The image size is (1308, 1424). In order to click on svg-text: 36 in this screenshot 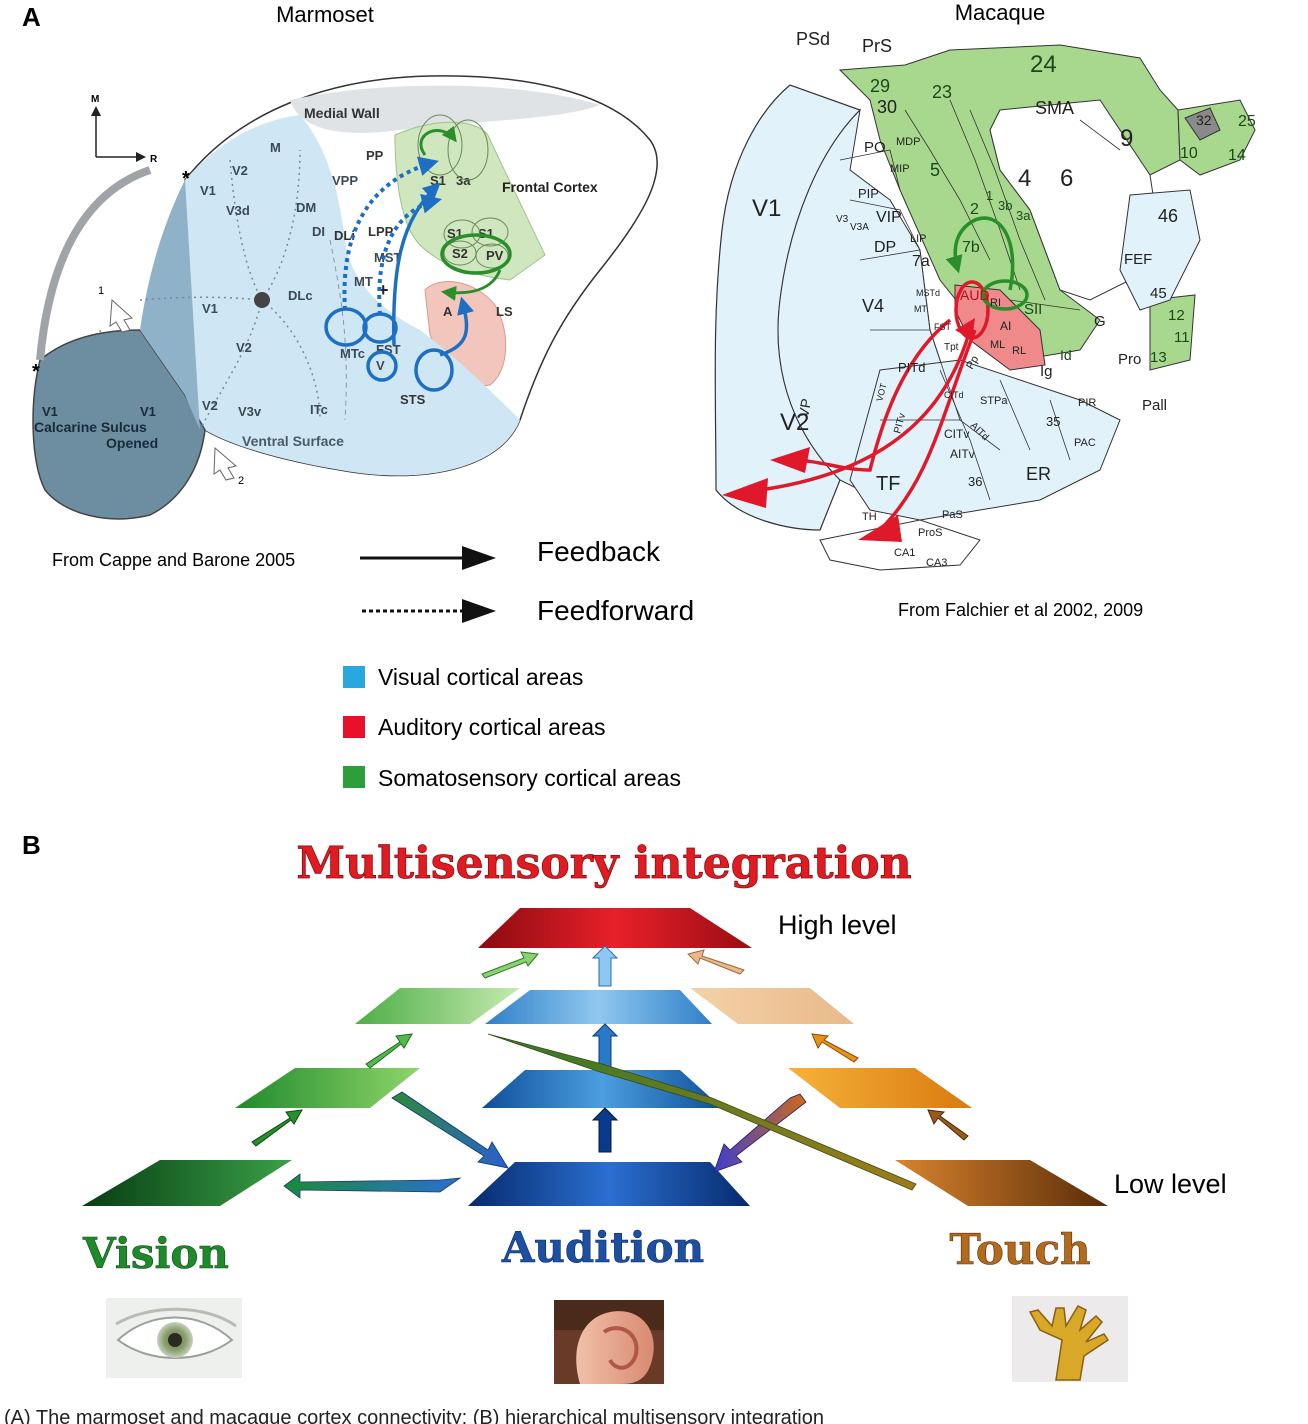, I will do `click(975, 481)`.